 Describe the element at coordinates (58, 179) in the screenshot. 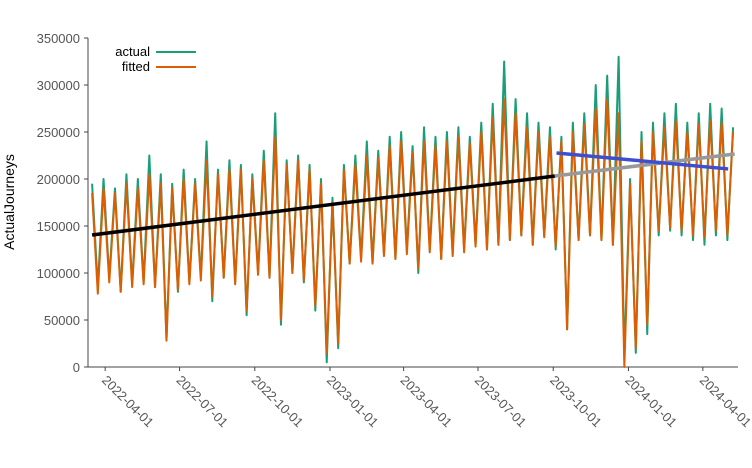

I see `y-tick-label: 200000` at that location.